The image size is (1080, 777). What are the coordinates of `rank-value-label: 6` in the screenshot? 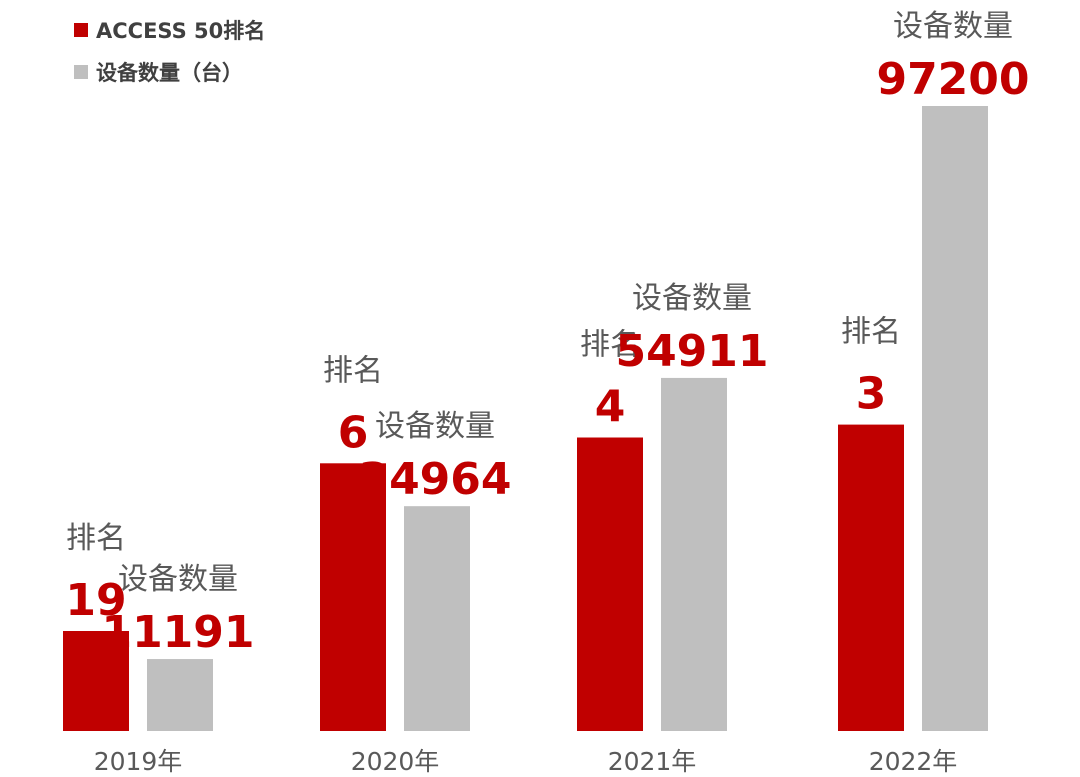 It's located at (353, 432).